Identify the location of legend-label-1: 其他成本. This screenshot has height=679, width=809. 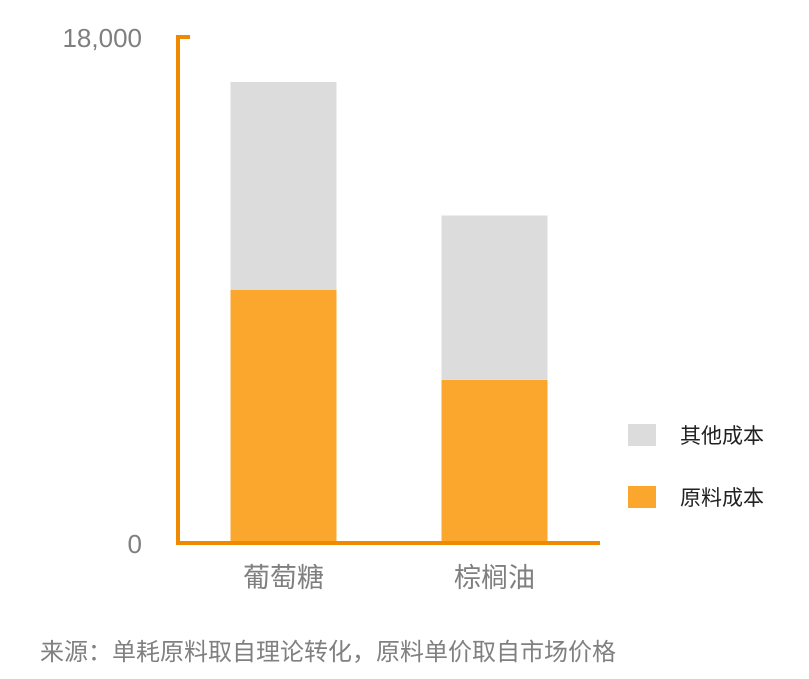
(722, 436).